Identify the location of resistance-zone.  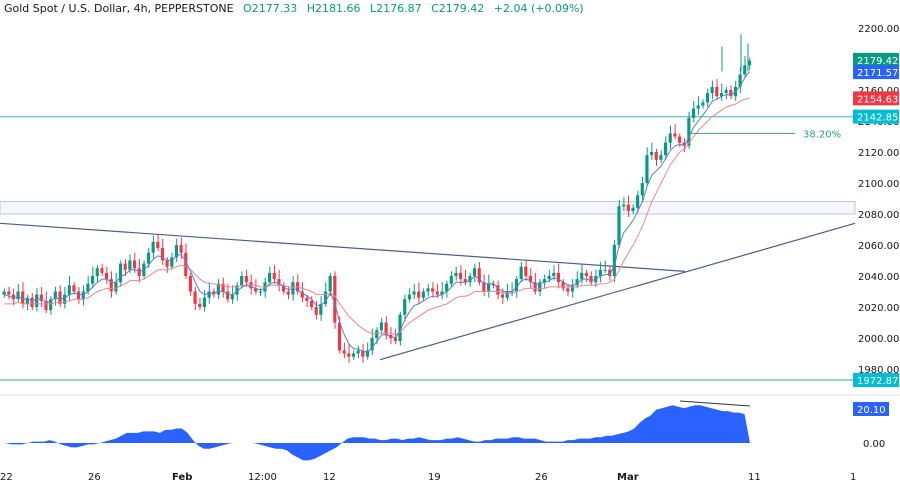
(428, 208).